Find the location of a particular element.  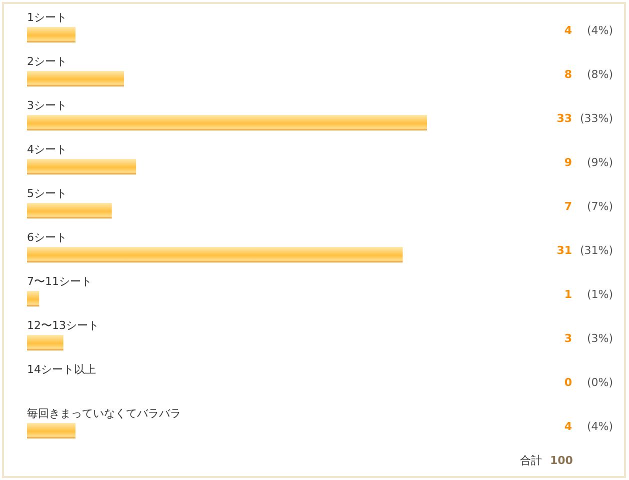

text: (0%) is located at coordinates (599, 382).